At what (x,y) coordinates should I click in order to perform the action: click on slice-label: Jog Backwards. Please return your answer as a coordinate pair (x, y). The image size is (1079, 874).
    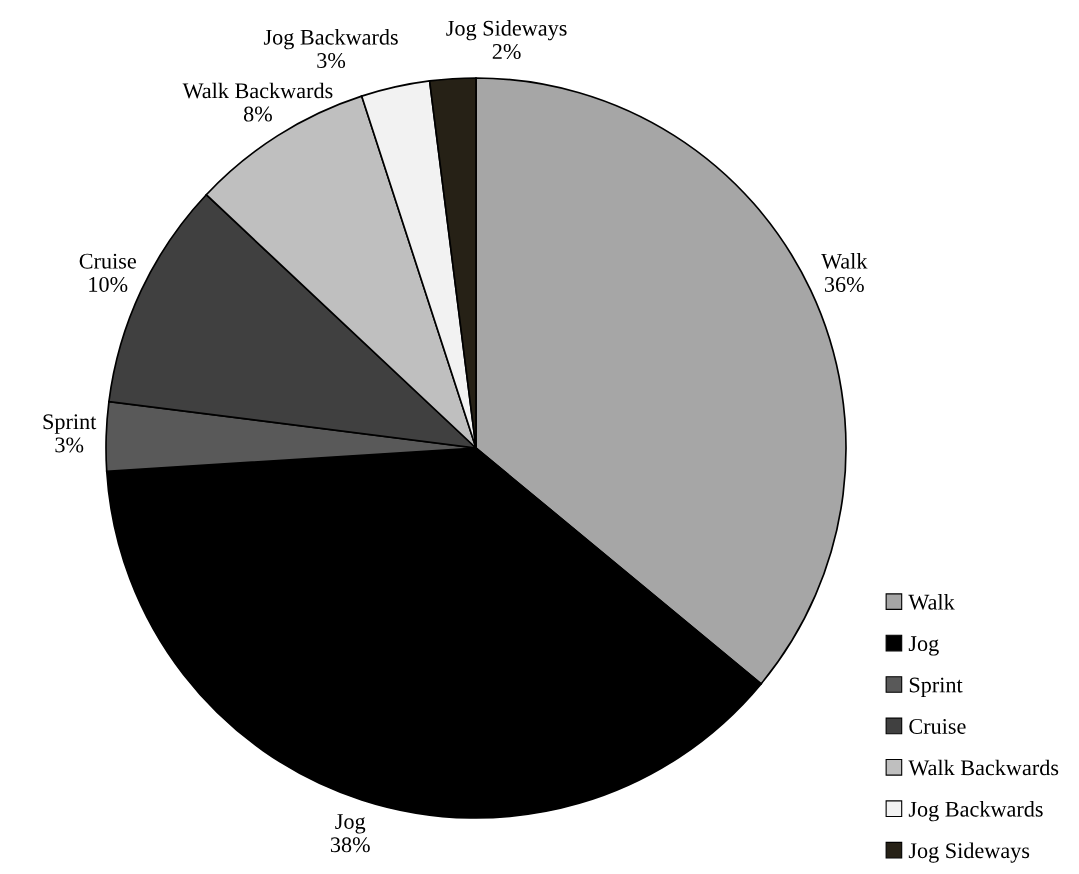
    Looking at the image, I should click on (330, 39).